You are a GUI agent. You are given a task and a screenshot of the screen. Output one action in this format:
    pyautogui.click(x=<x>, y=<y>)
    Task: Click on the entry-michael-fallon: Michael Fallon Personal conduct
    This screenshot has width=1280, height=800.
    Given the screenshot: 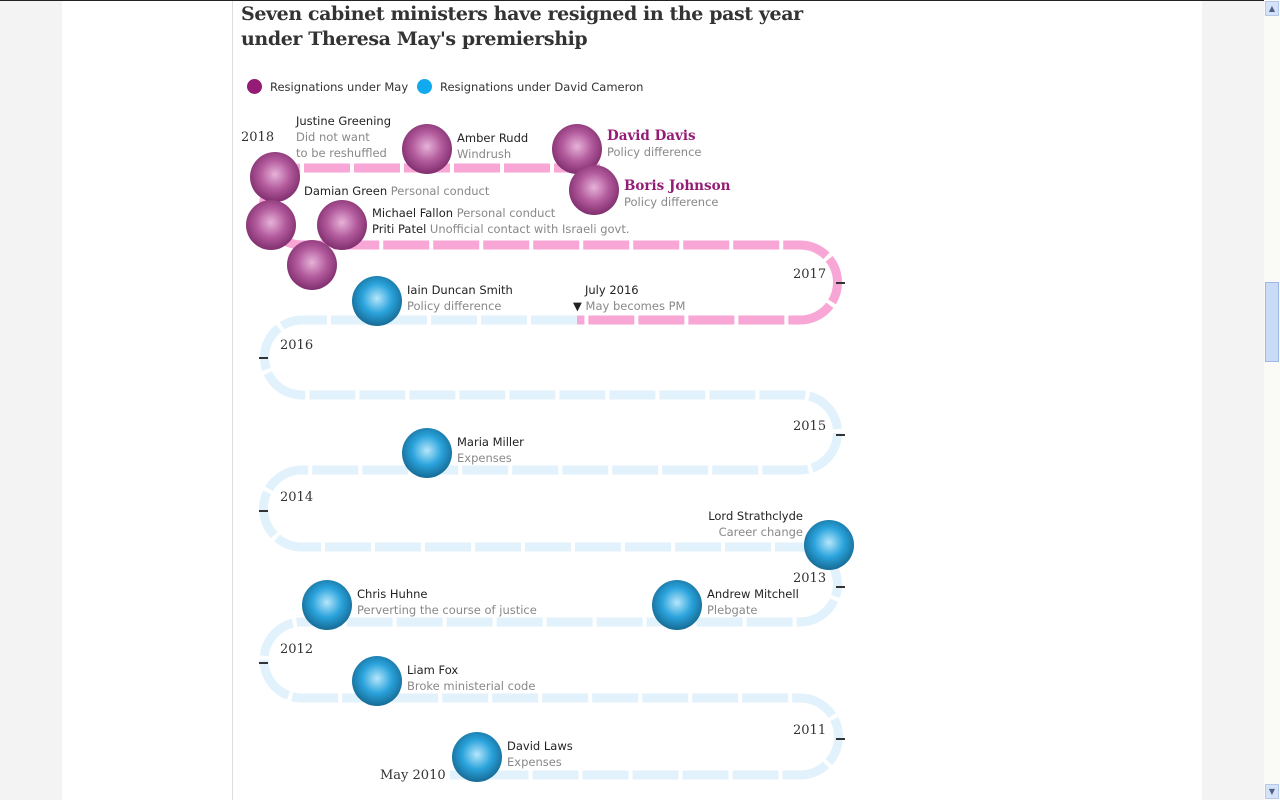 What is the action you would take?
    pyautogui.click(x=463, y=213)
    